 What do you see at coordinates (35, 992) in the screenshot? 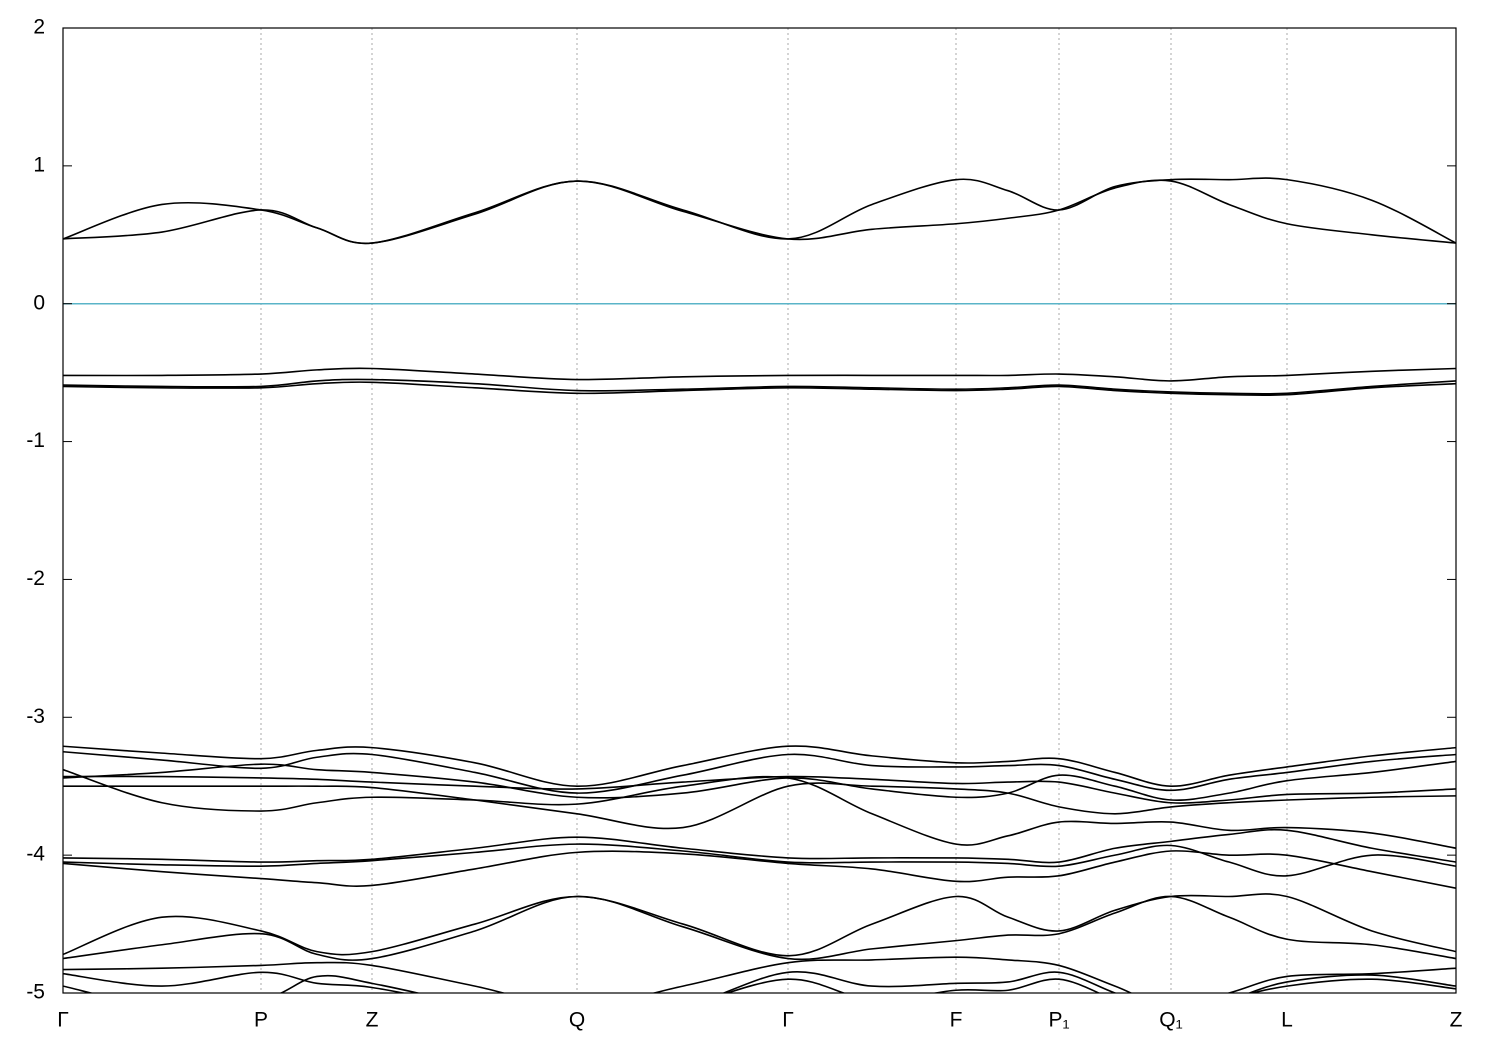
I see `y-tick-label: -5` at bounding box center [35, 992].